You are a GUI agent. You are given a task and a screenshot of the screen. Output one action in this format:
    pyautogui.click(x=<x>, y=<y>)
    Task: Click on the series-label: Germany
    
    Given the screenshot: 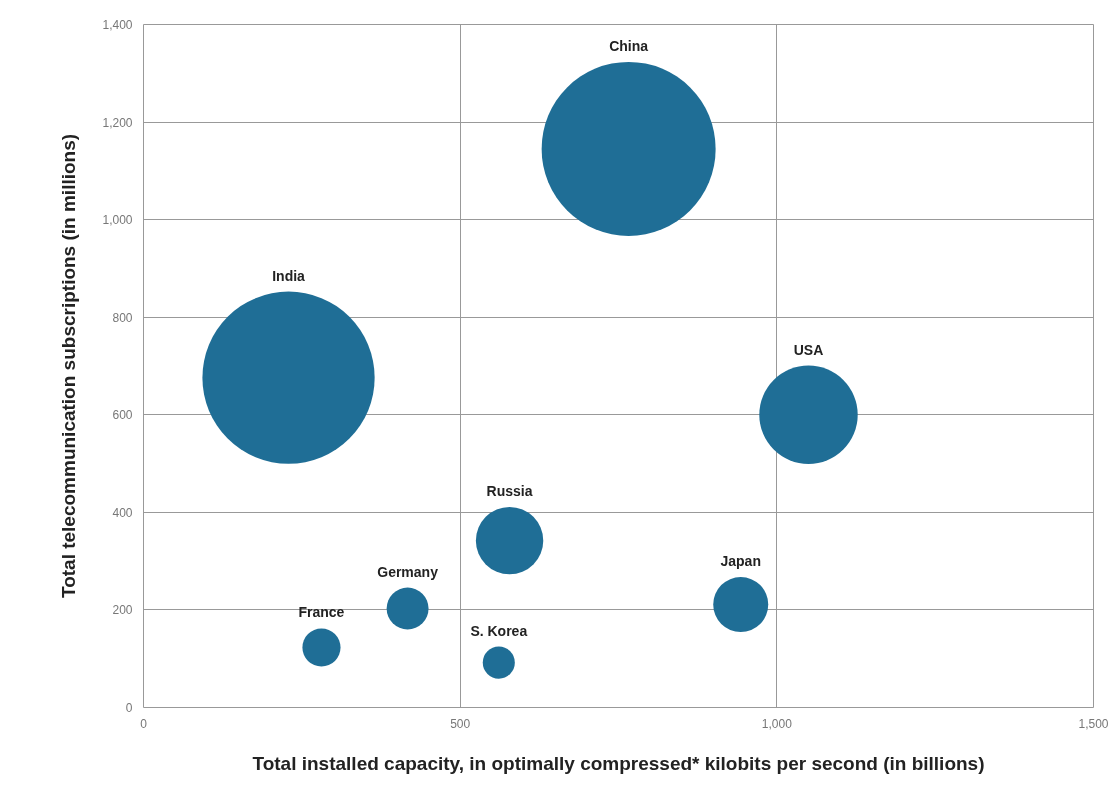 What is the action you would take?
    pyautogui.click(x=408, y=571)
    